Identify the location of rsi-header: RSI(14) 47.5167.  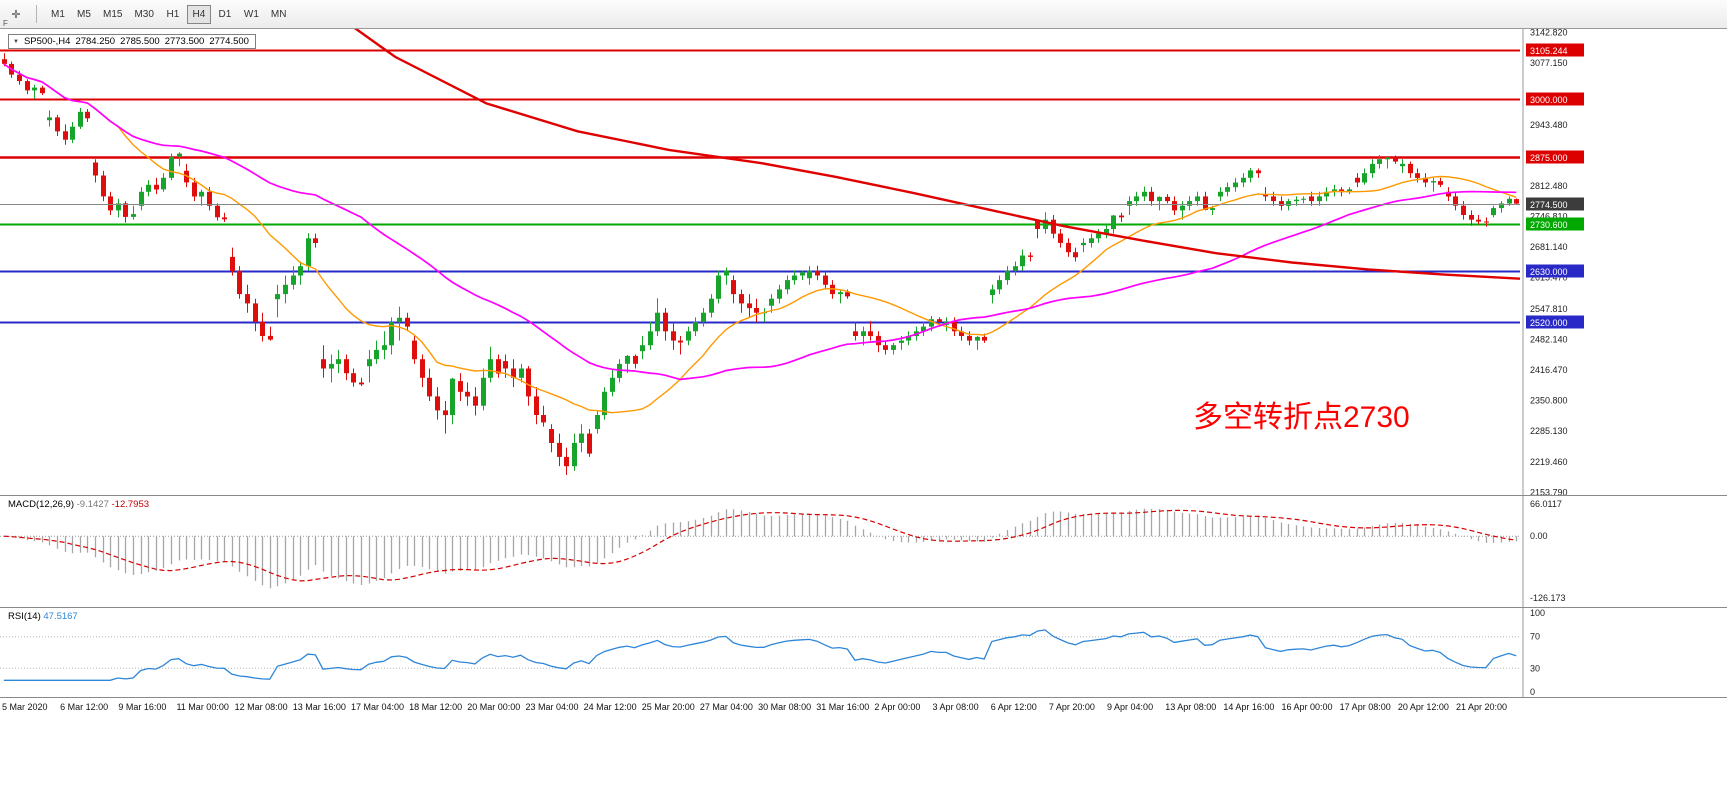
(43, 616).